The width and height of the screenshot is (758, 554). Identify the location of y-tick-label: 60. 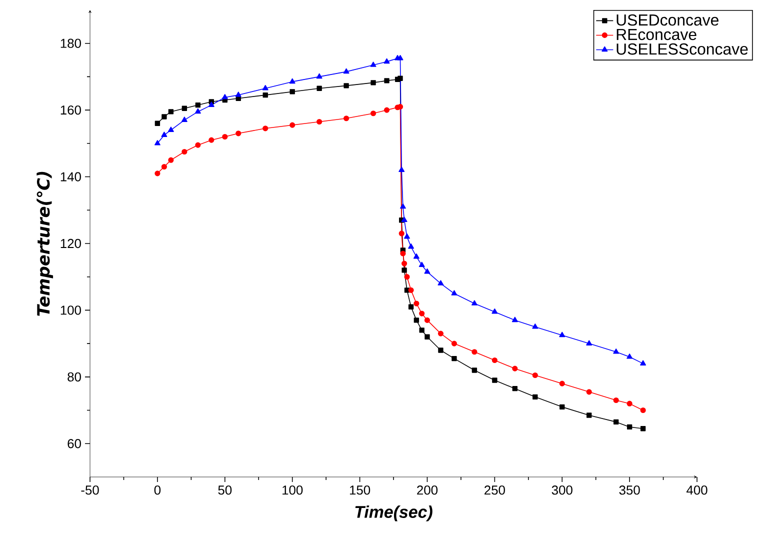
(74, 443).